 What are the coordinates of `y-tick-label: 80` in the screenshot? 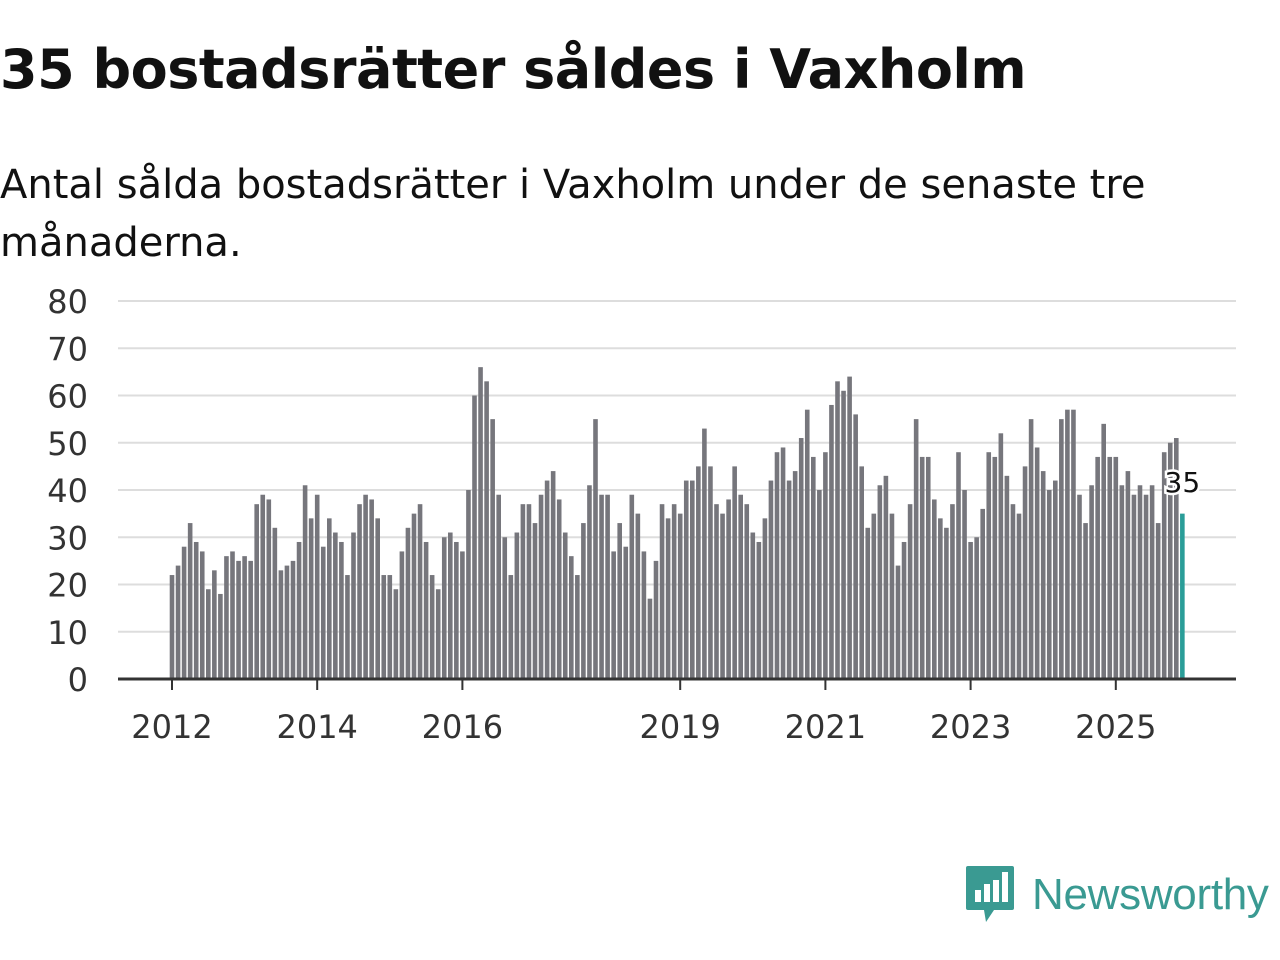 It's located at (67, 302).